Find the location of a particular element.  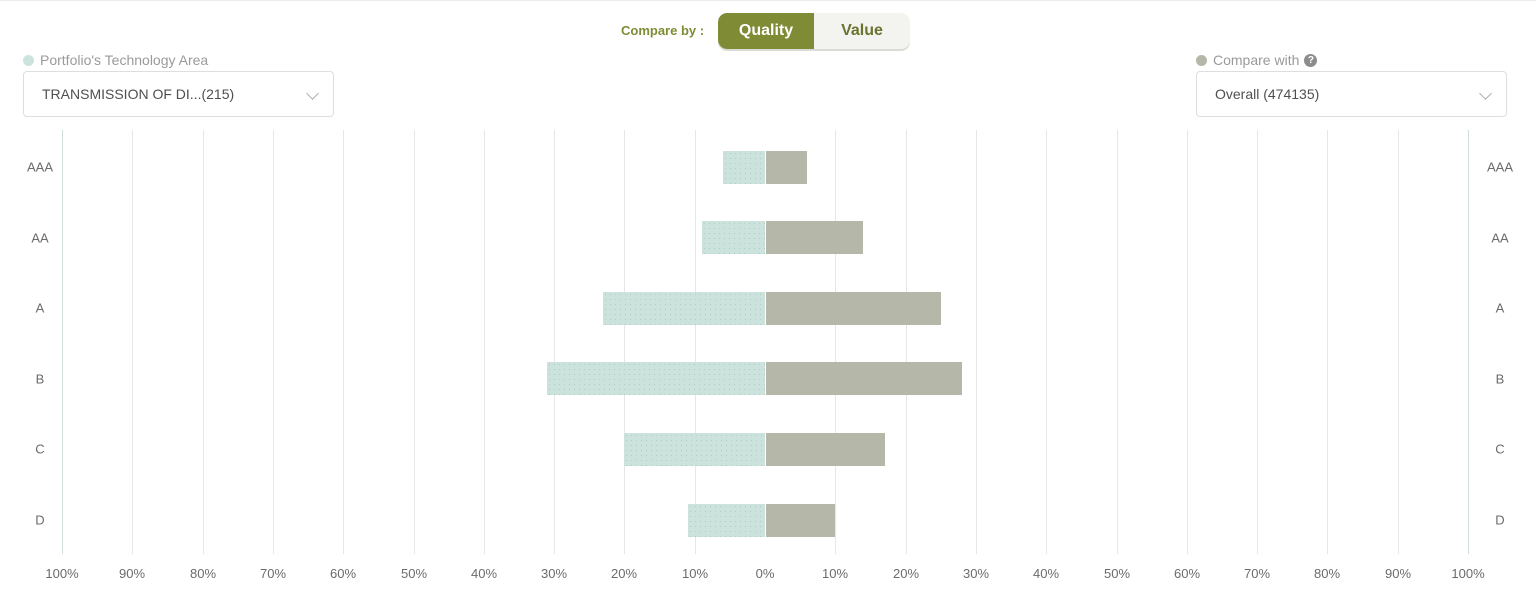

value-toggle-button: Value is located at coordinates (862, 30).